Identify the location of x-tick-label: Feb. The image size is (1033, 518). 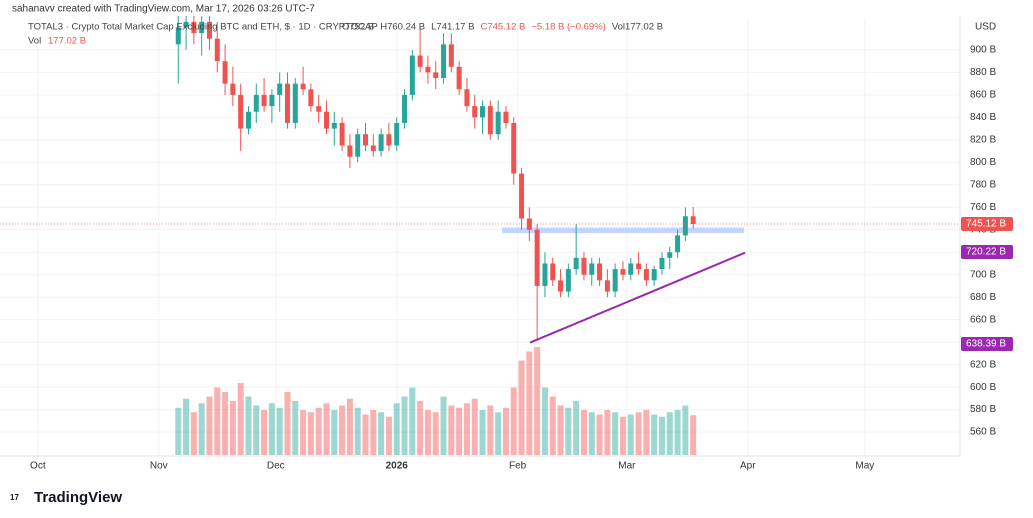
(518, 466).